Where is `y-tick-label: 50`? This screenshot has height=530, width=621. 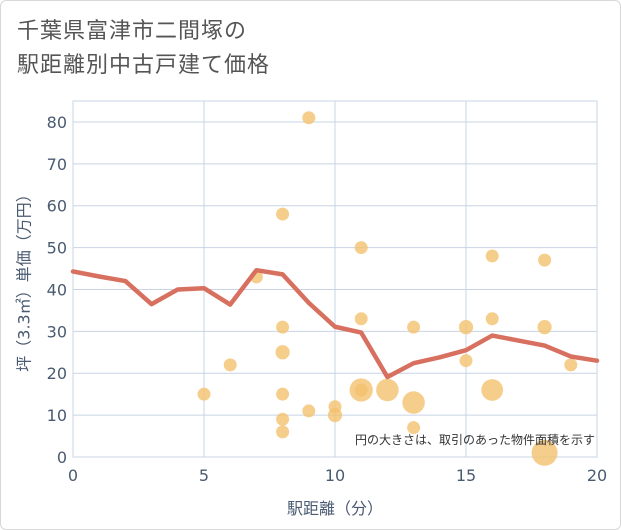
y-tick-label: 50 is located at coordinates (57, 248).